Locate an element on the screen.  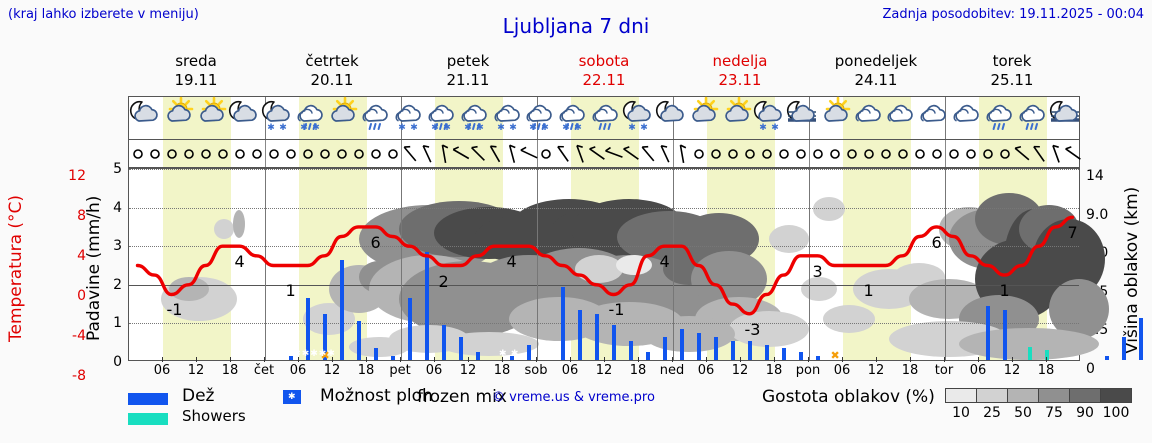
day-header-5: ponedeljek 24.11 is located at coordinates (876, 71).